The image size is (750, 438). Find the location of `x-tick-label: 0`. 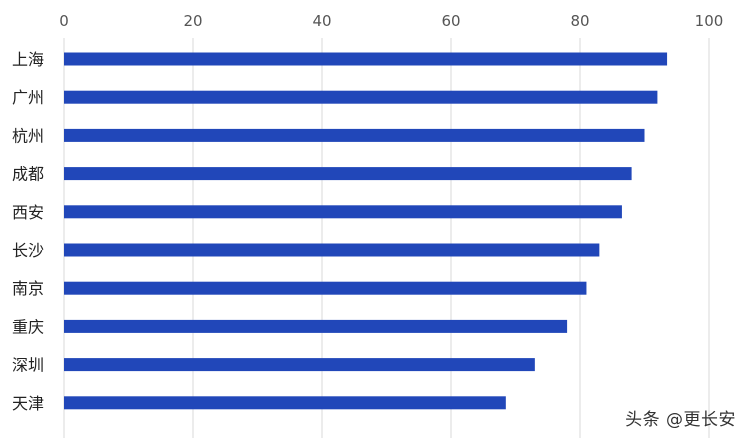

x-tick-label: 0 is located at coordinates (64, 21).